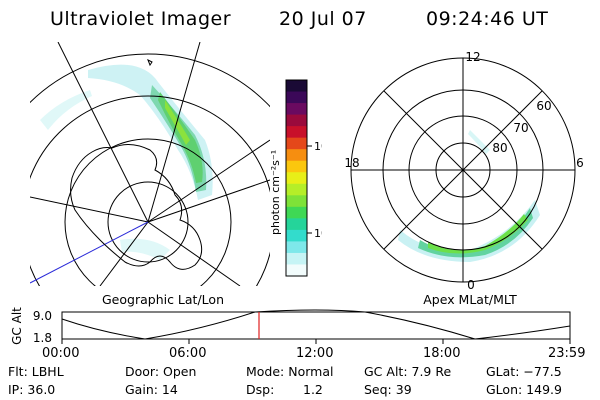 The image size is (600, 400). Describe the element at coordinates (318, 233) in the screenshot. I see `colorbar-tick-10: 10` at that location.